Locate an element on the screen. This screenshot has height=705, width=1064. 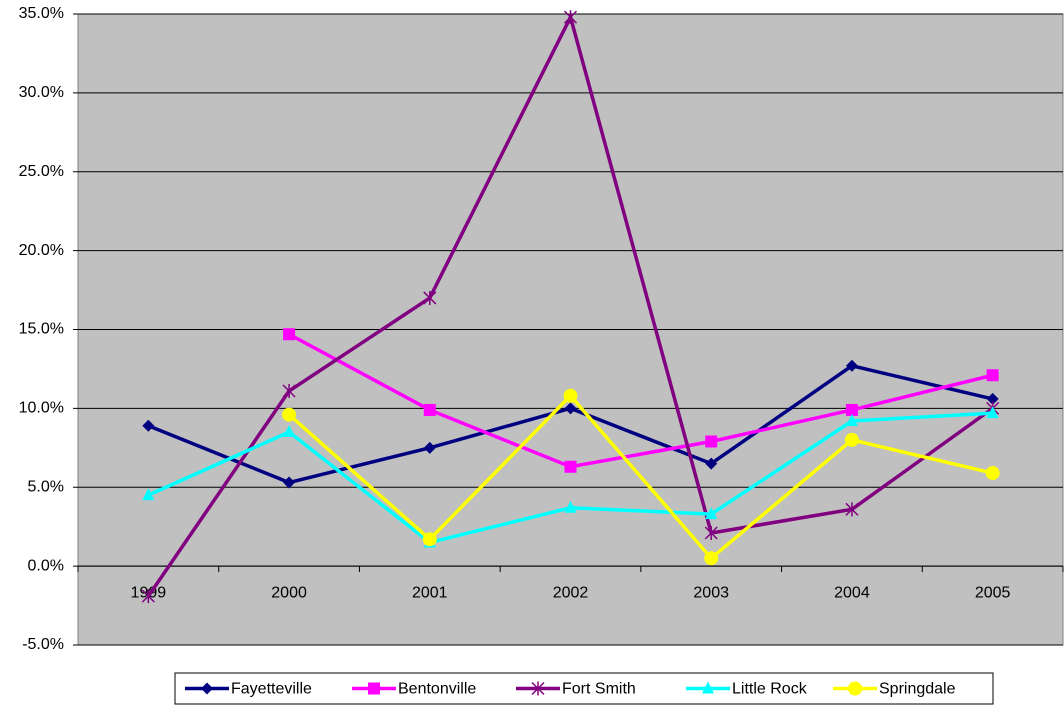
y-tick-label: -5.0% is located at coordinates (43, 644).